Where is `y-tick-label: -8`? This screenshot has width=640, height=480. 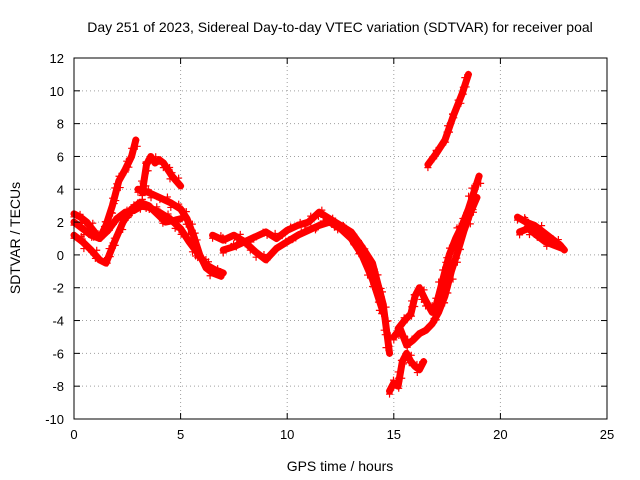
y-tick-label: -8 is located at coordinates (58, 386).